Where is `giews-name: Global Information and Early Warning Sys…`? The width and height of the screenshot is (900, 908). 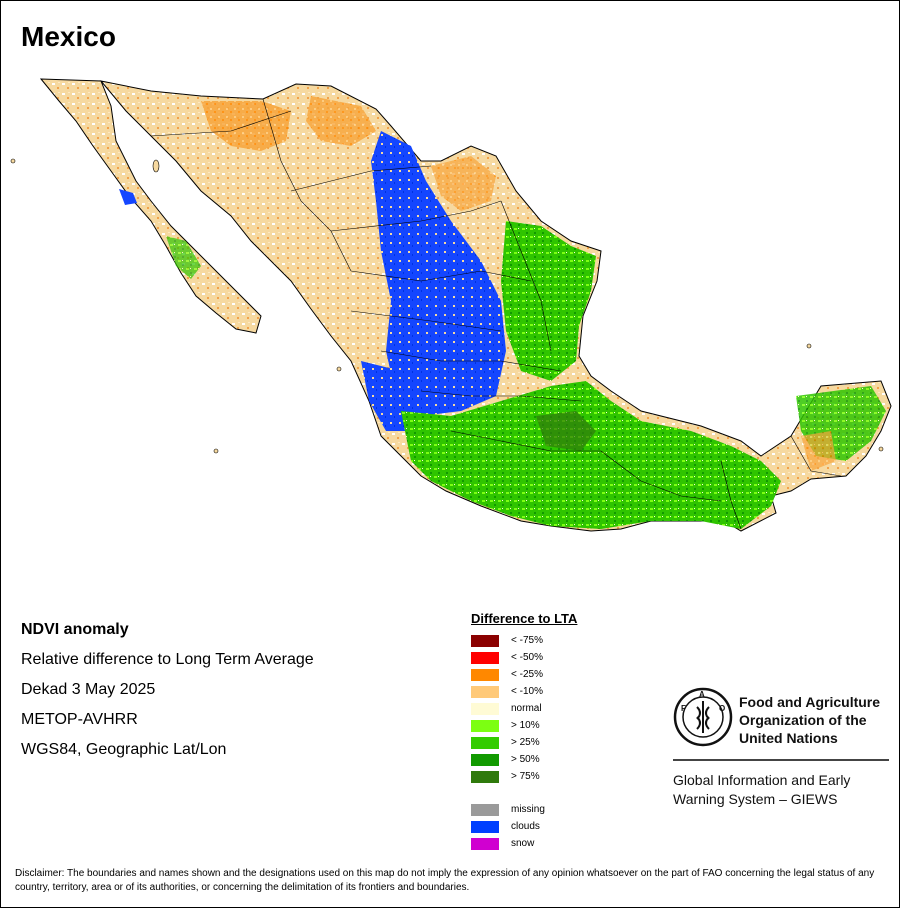
giews-name: Global Information and Early Warning Sys… is located at coordinates (762, 789).